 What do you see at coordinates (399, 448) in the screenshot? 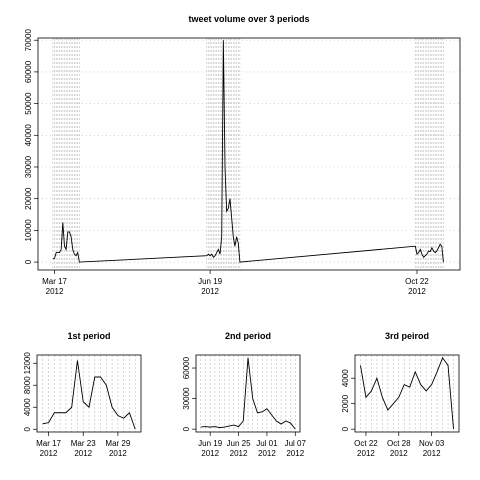
I see `x-tick-label: Oct 28 2012` at bounding box center [399, 448].